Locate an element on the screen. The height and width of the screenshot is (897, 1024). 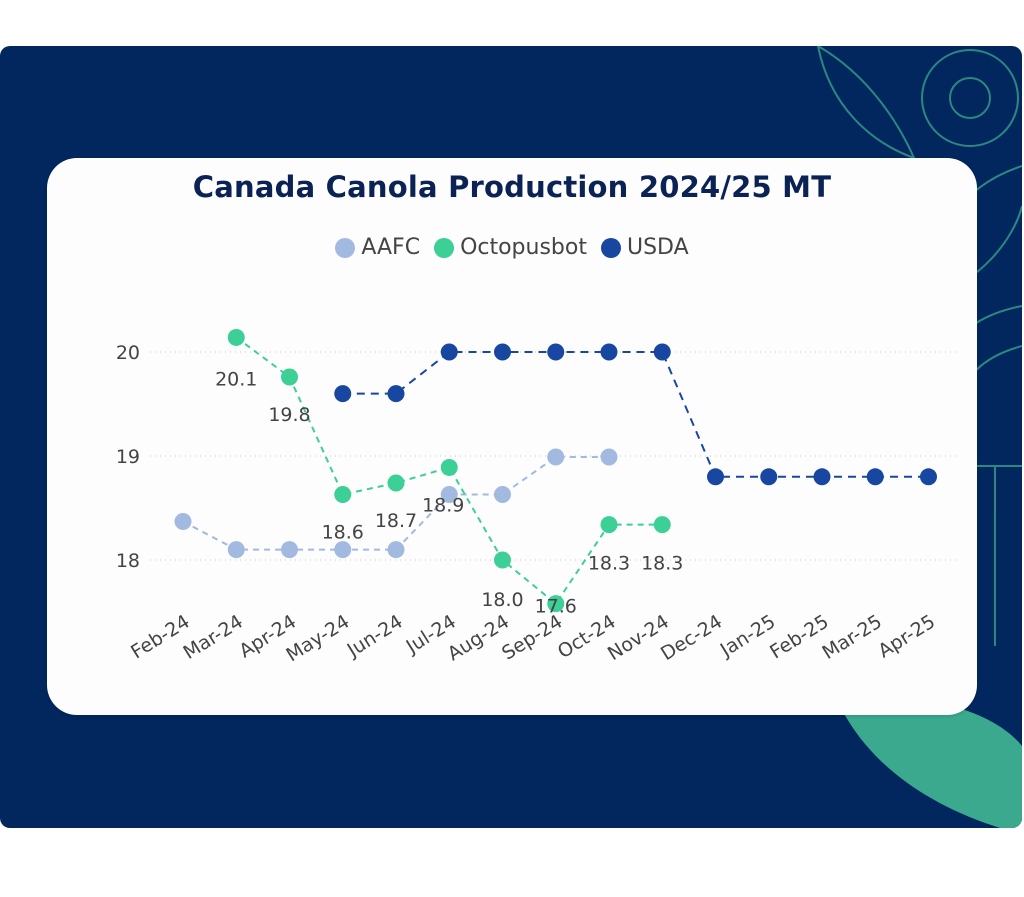
data-label: 18.0 is located at coordinates (502, 600).